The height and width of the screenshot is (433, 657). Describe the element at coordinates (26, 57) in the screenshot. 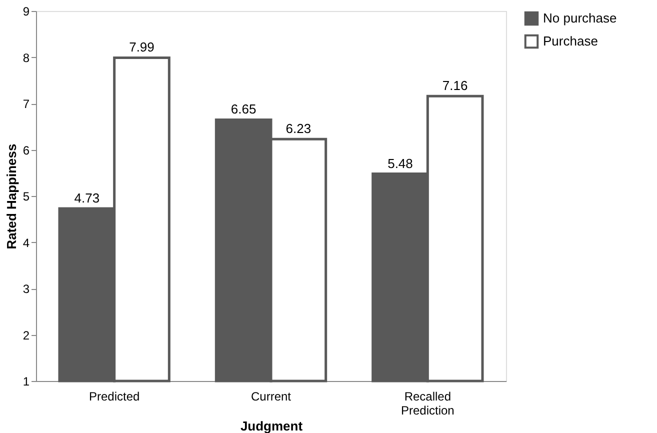

I see `y-tick-label: 8` at that location.